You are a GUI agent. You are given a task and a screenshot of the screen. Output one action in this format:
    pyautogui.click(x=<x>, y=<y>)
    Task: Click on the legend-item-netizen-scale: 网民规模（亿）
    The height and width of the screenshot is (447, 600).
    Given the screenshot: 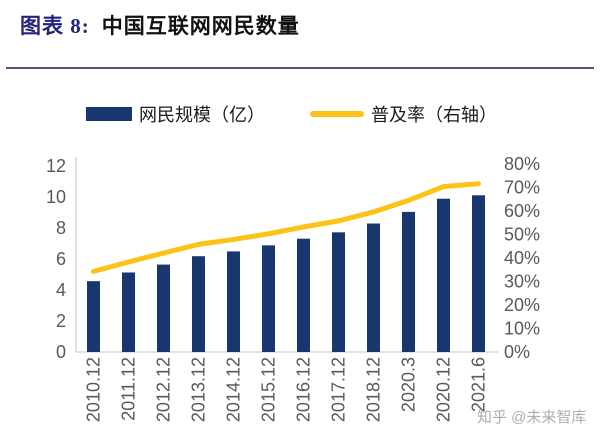 What is the action you would take?
    pyautogui.click(x=175, y=114)
    